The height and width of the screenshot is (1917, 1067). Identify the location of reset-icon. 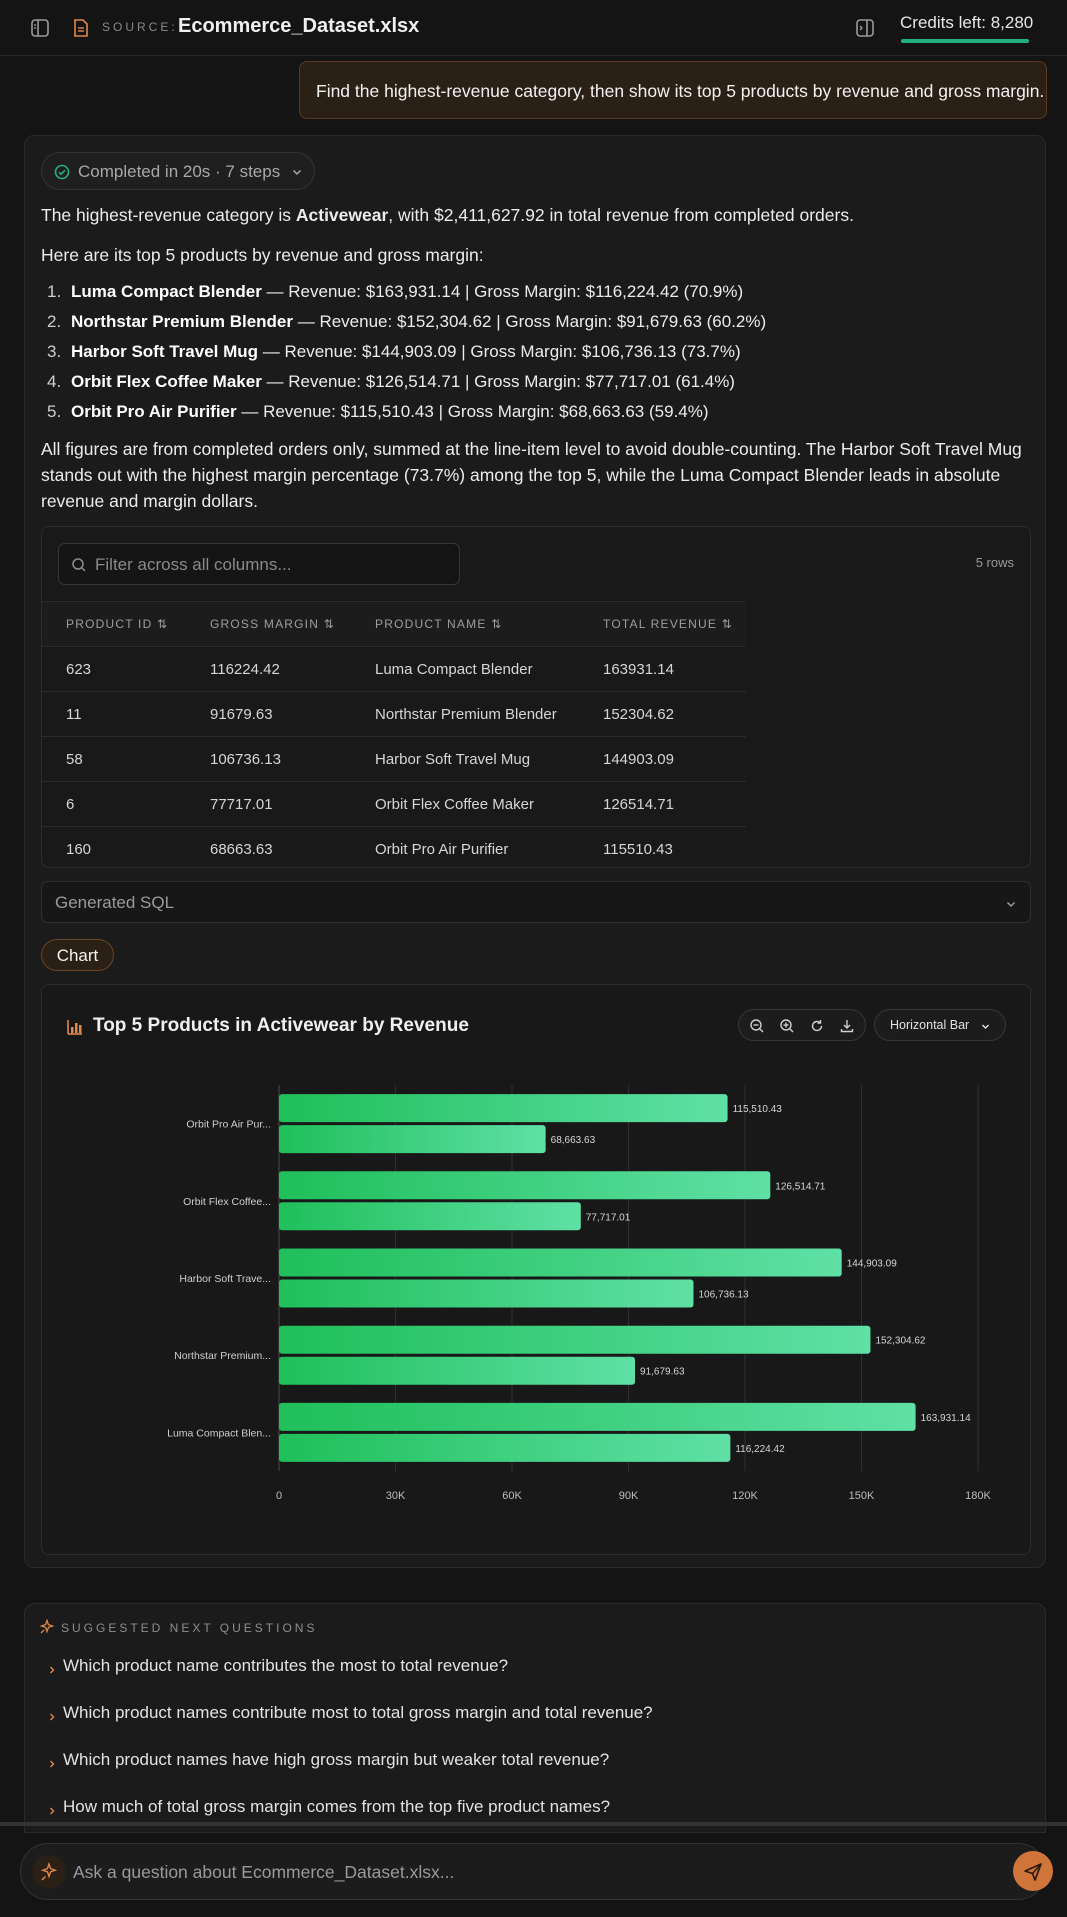
(817, 1026).